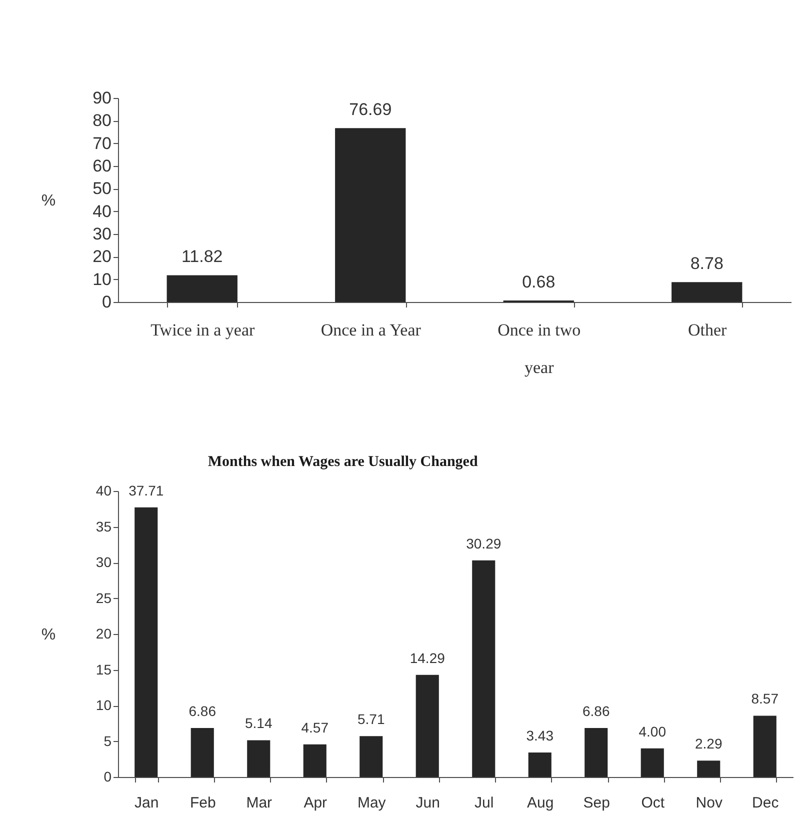 The width and height of the screenshot is (800, 828). I want to click on y-tick-label: 50, so click(102, 188).